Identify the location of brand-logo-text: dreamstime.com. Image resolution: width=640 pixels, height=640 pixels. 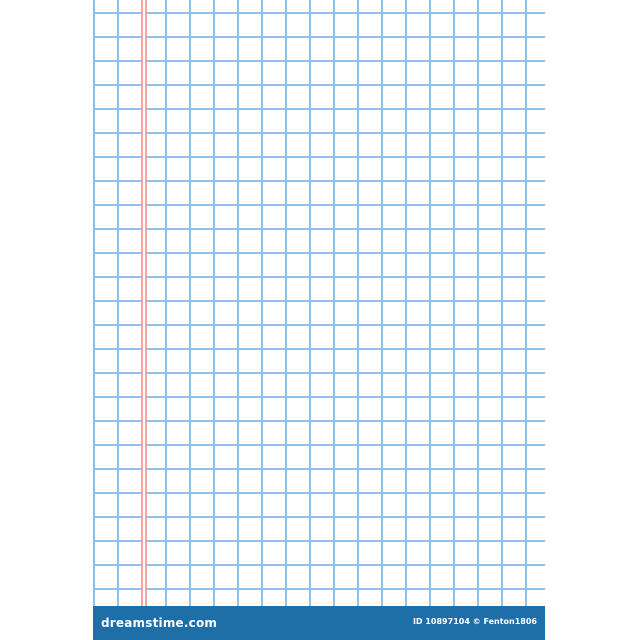
(159, 623).